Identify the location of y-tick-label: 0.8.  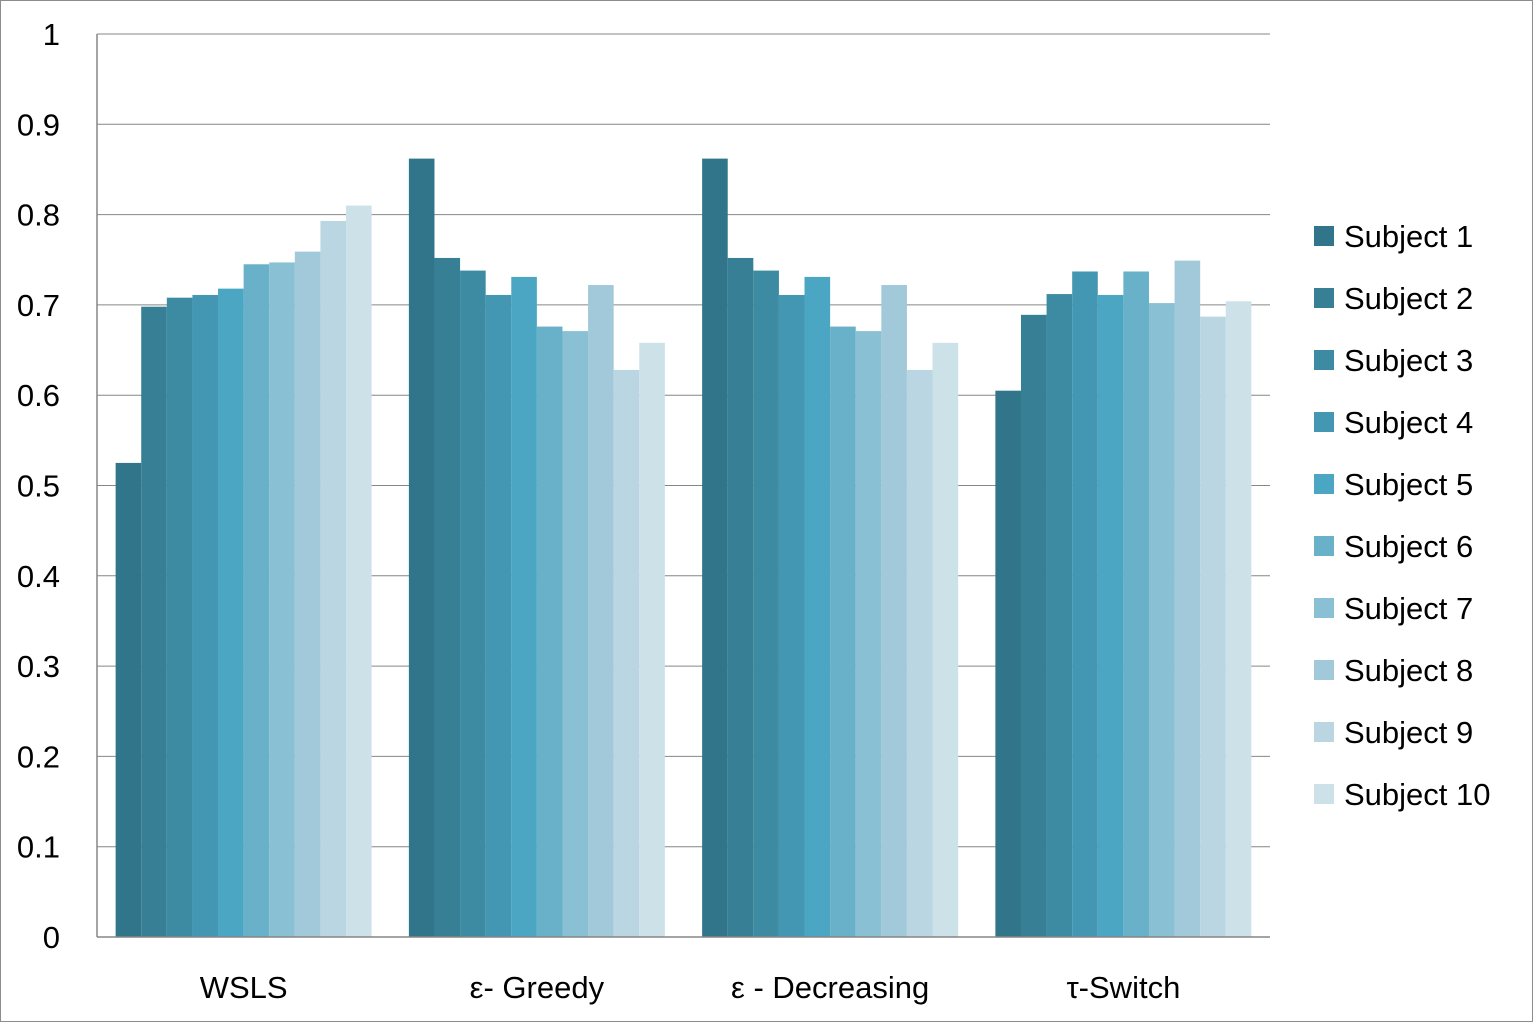
(38, 215).